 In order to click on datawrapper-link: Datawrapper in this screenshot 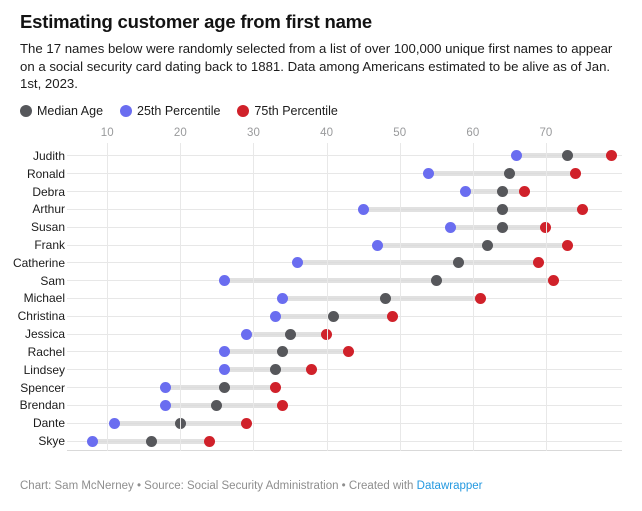, I will do `click(449, 485)`.